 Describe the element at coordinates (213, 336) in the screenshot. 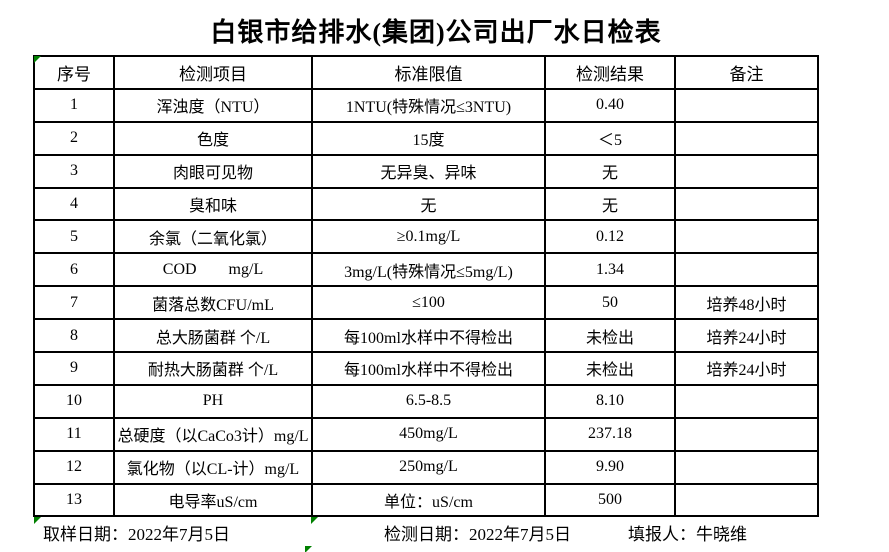

I see `cell-item: 总大肠菌群 个/L` at that location.